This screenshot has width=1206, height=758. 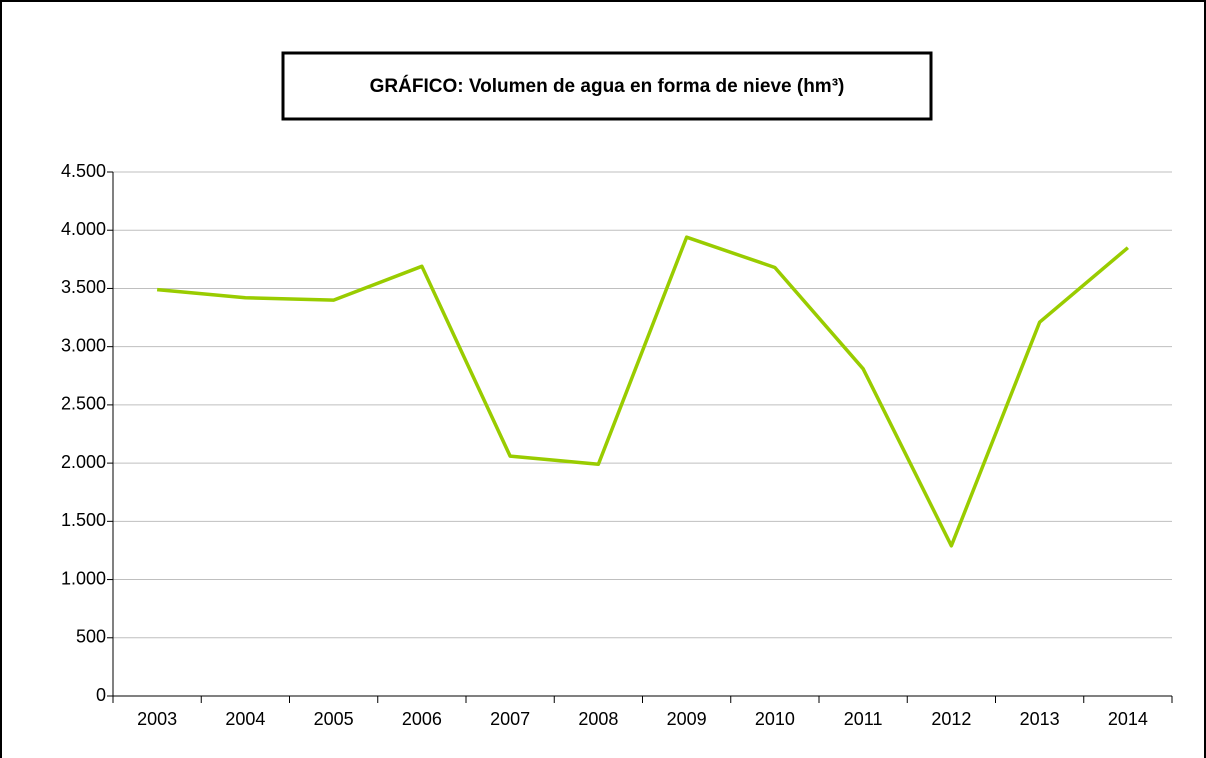 What do you see at coordinates (598, 719) in the screenshot?
I see `x-tick-label: 2008` at bounding box center [598, 719].